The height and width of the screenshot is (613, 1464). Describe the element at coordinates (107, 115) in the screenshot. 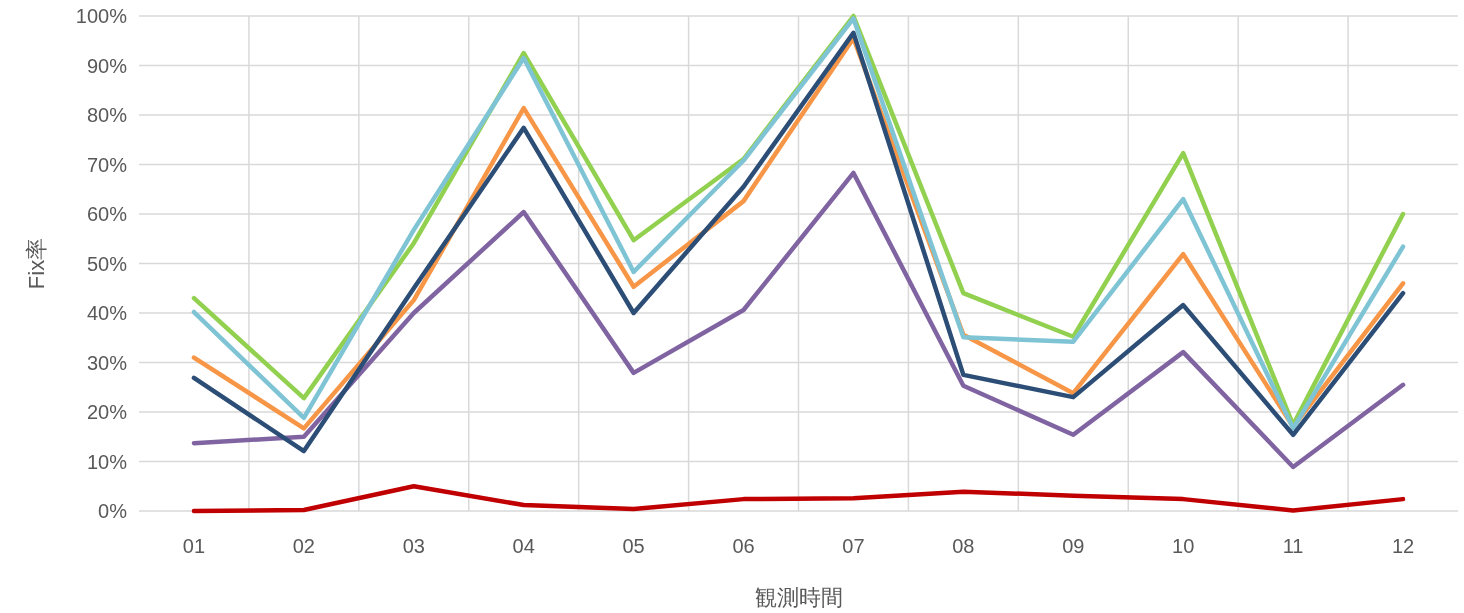

I see `y-tick-label: 80%` at that location.